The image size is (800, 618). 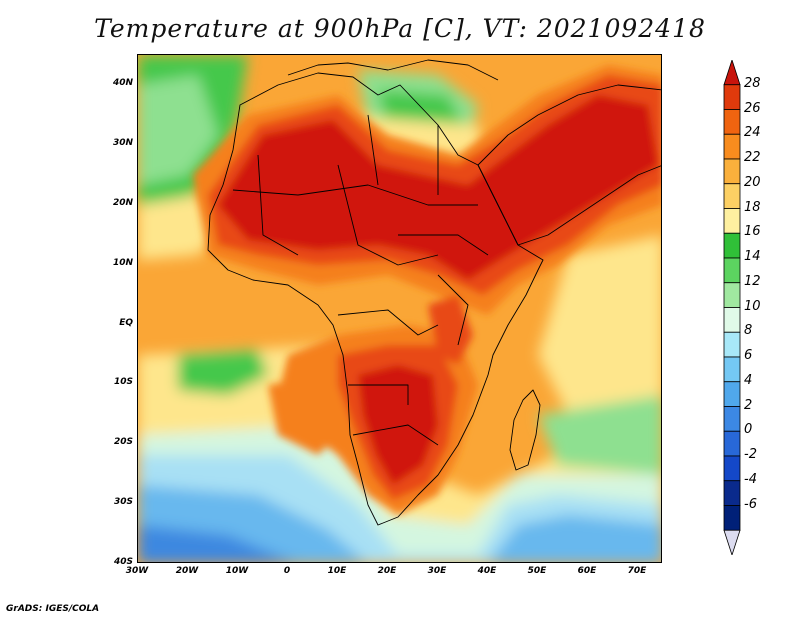 I want to click on lon-label: 0, so click(x=287, y=571).